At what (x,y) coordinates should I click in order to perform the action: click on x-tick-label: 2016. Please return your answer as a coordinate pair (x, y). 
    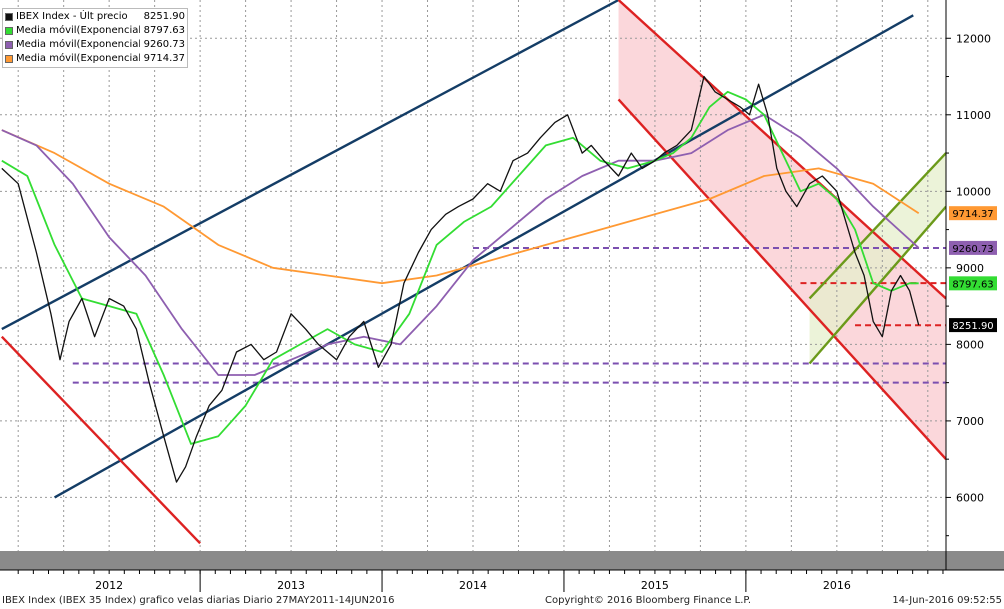
    Looking at the image, I should click on (837, 585).